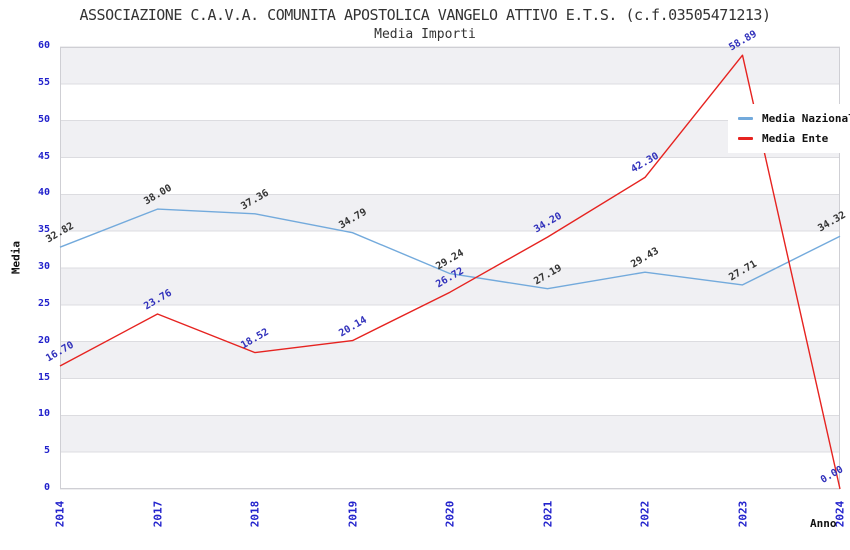 The height and width of the screenshot is (550, 850). I want to click on legend: Media Nazionale Media Ente, so click(789, 128).